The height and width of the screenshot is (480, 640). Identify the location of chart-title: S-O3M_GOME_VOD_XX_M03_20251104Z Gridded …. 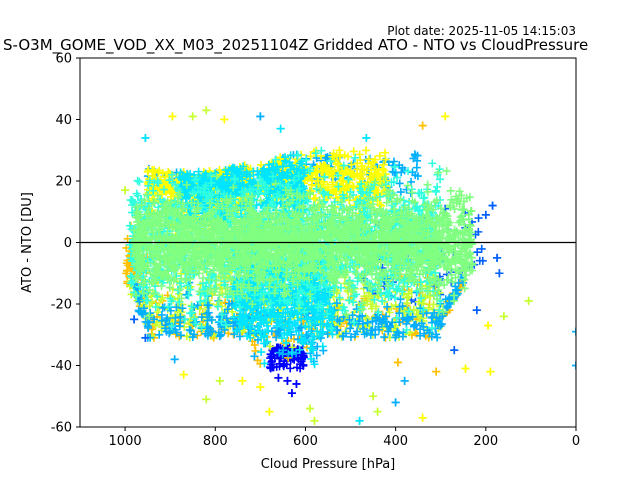
(295, 45).